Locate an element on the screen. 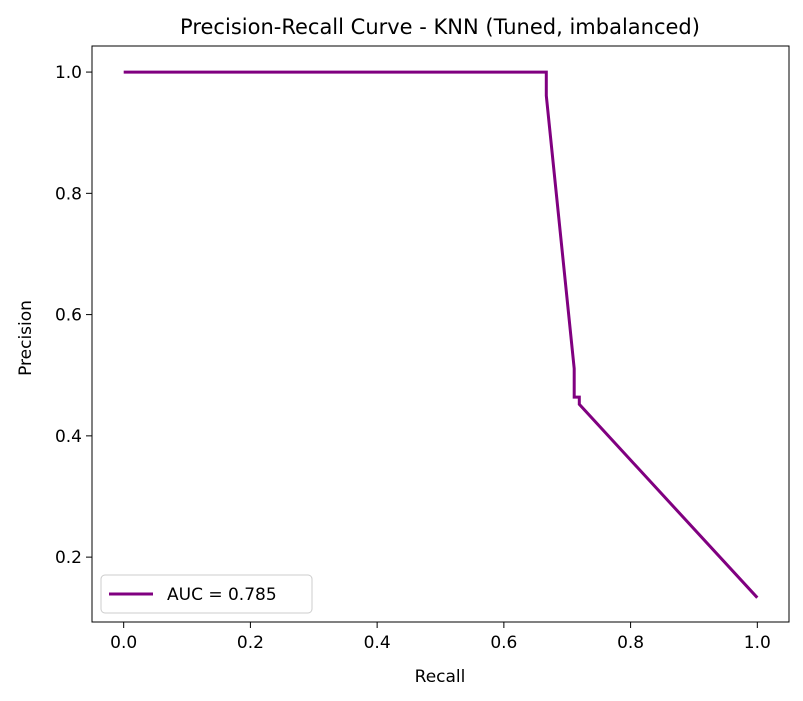  x-axis: 0.0 0.2 0.4 0.6 0.8 1.0 is located at coordinates (440, 637).